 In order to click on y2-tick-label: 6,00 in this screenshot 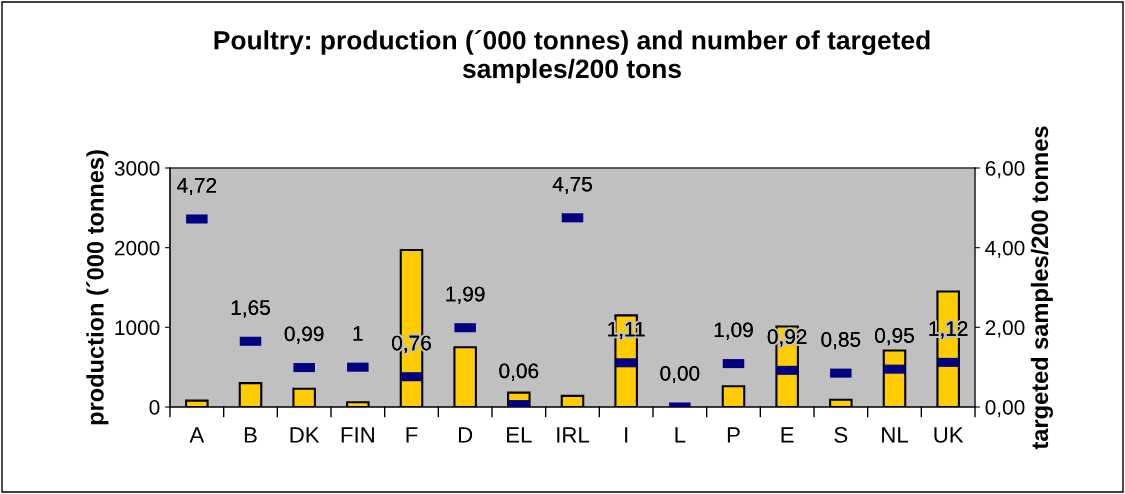, I will do `click(1005, 170)`.